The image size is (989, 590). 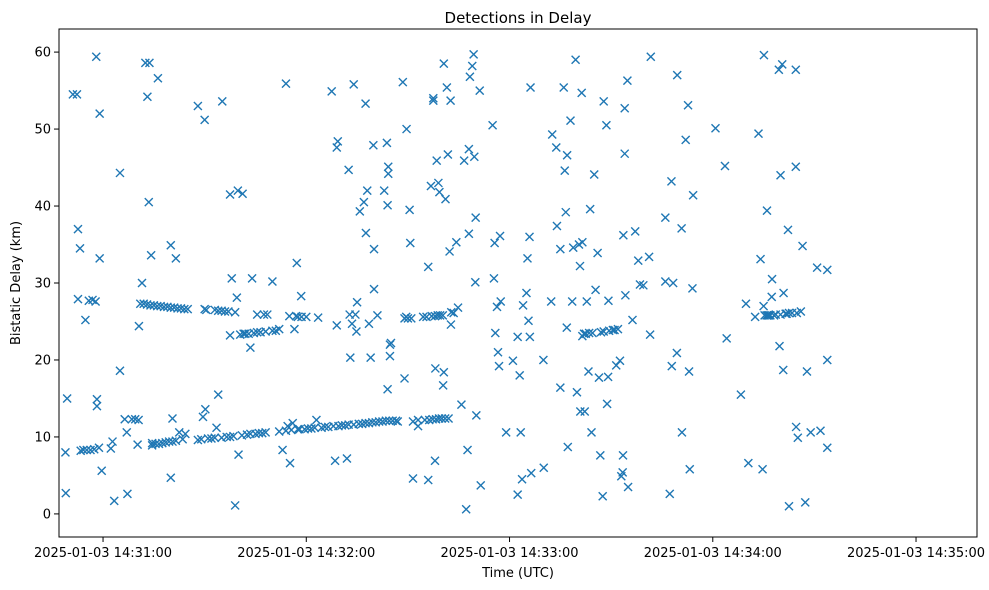 I want to click on y-tick-label: 20, so click(x=42, y=360).